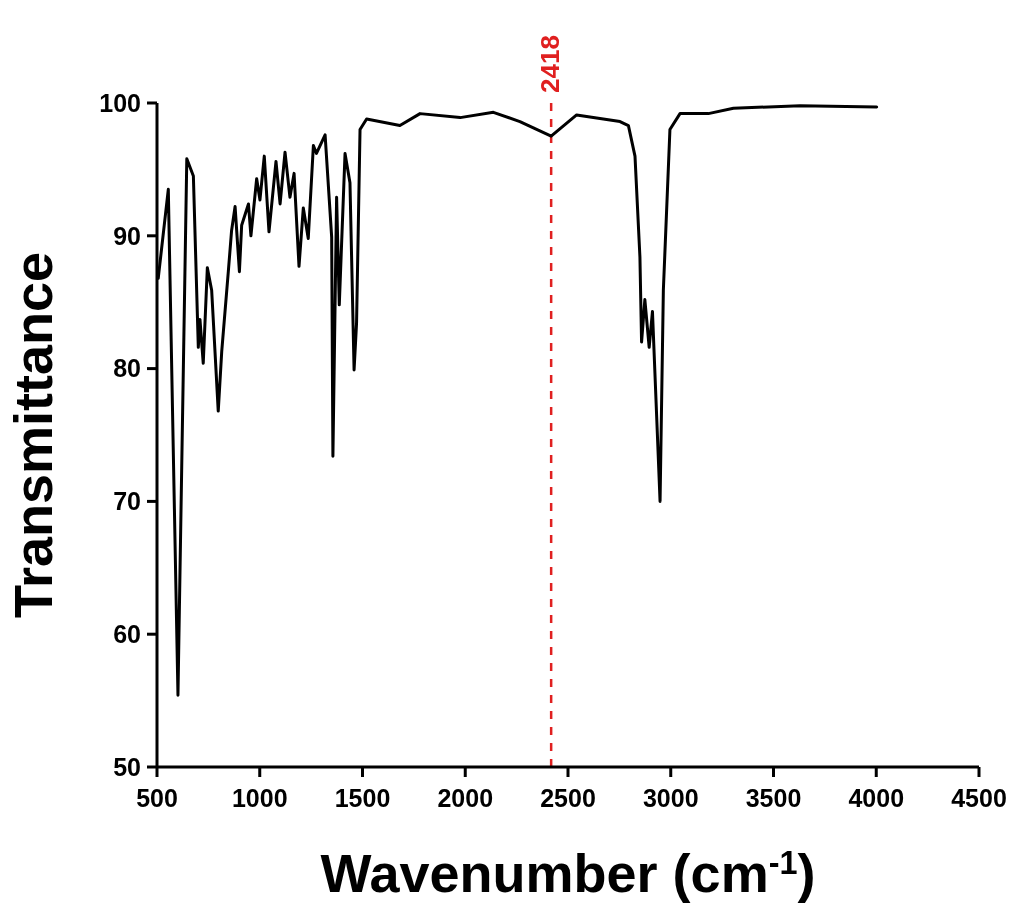 The image size is (1036, 914). What do you see at coordinates (127, 235) in the screenshot?
I see `y-tick-label: 90` at bounding box center [127, 235].